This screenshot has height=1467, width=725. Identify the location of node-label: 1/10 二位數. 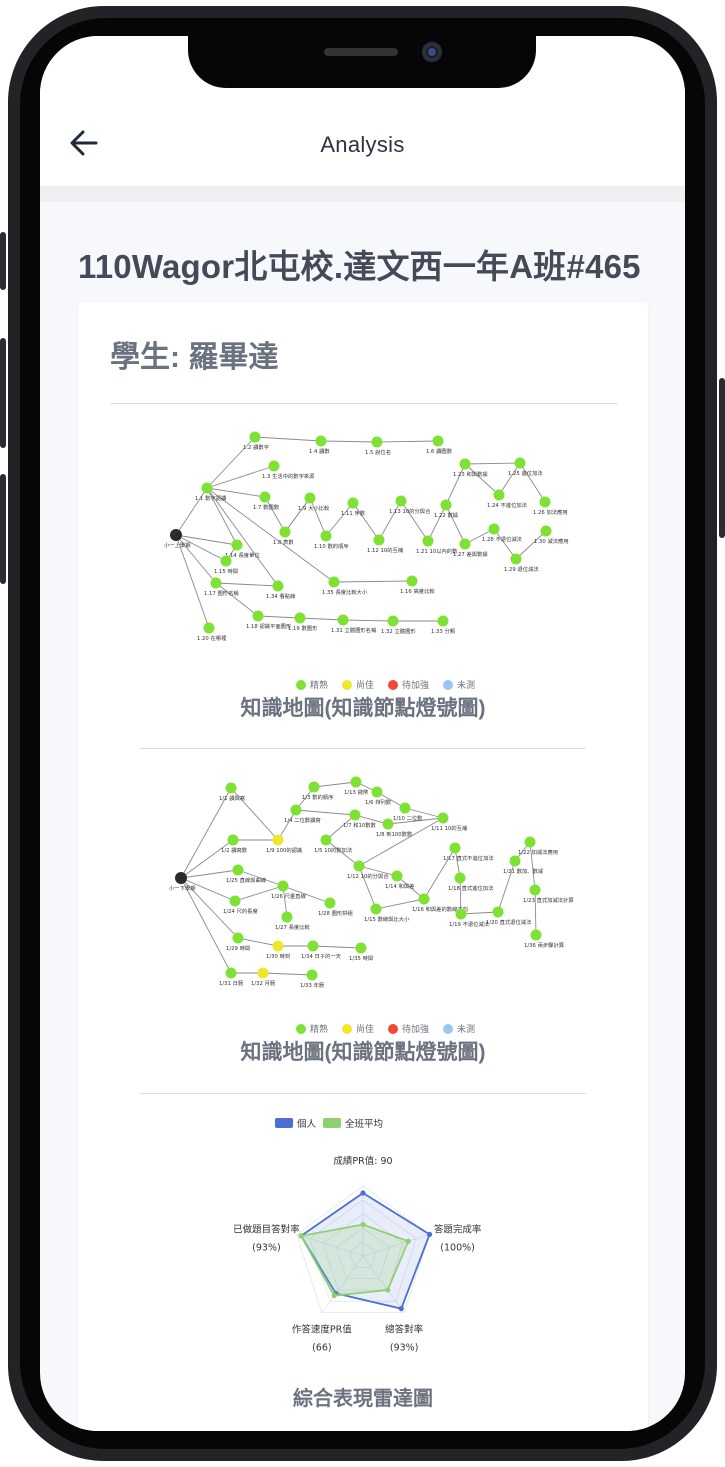
(408, 818).